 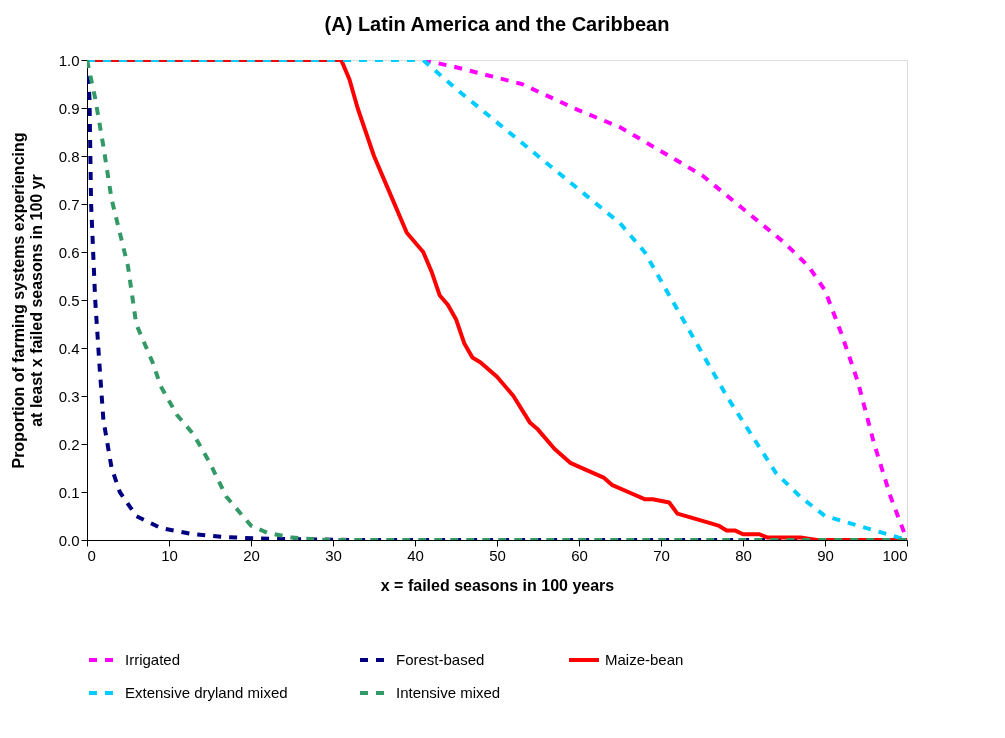 What do you see at coordinates (69, 108) in the screenshot?
I see `y-tick-label: 0.9` at bounding box center [69, 108].